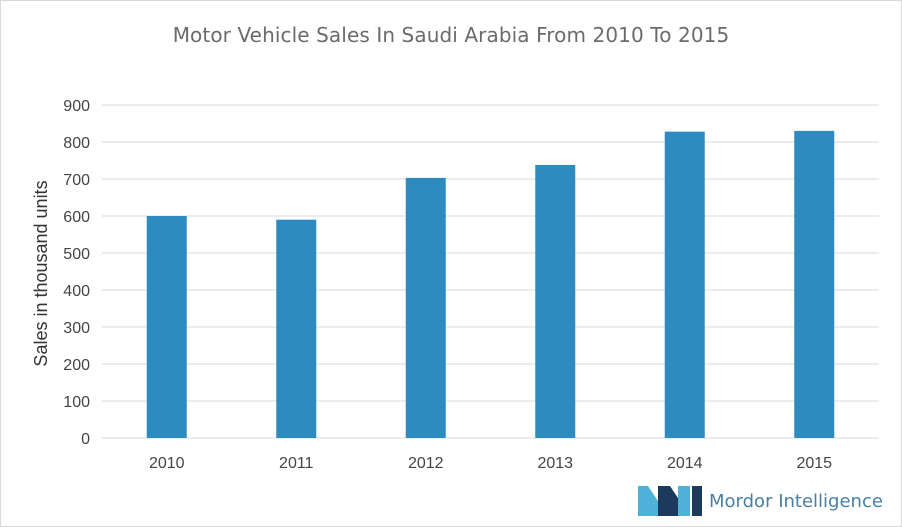  What do you see at coordinates (814, 284) in the screenshot?
I see `bar-2015` at bounding box center [814, 284].